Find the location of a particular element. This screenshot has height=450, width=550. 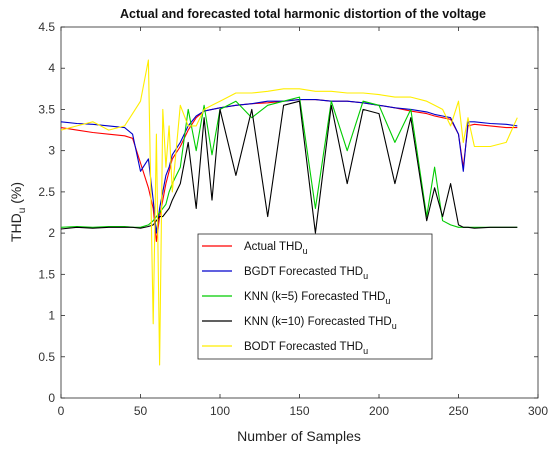

y-tick-label: 3 is located at coordinates (51, 151).